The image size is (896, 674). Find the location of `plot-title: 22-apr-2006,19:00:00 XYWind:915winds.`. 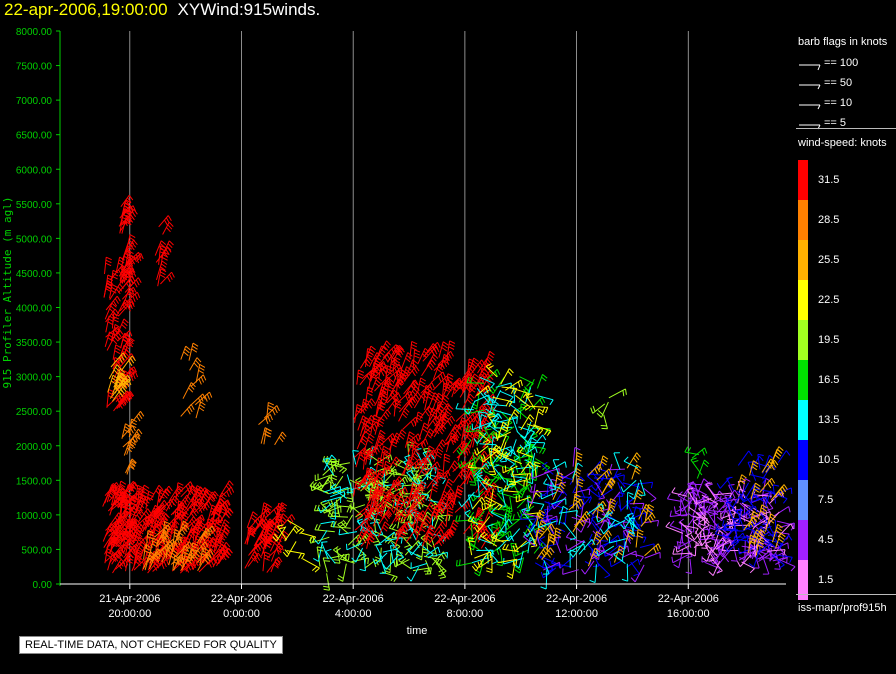

plot-title: 22-apr-2006,19:00:00 XYWind:915winds. is located at coordinates (162, 10).